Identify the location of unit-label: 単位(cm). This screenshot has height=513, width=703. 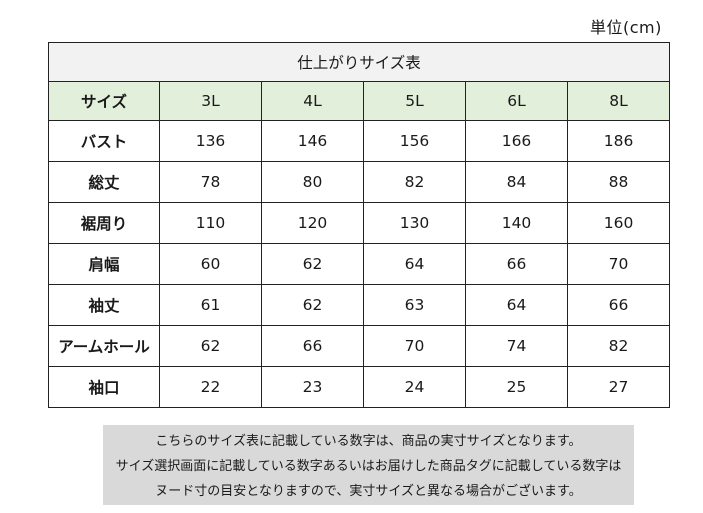
(626, 27).